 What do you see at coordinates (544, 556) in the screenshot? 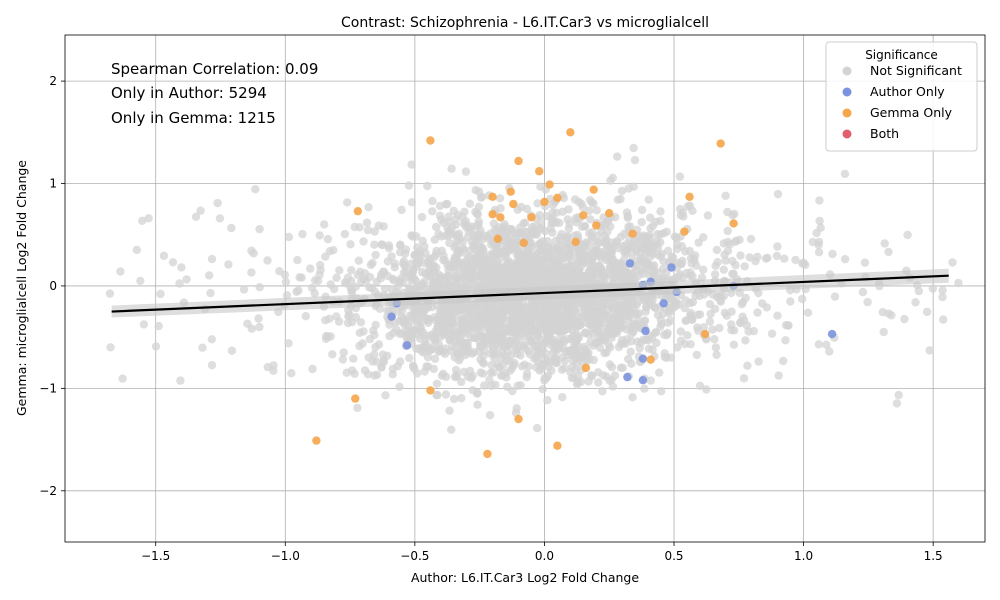
I see `x-tick-label: 0.0` at bounding box center [544, 556].